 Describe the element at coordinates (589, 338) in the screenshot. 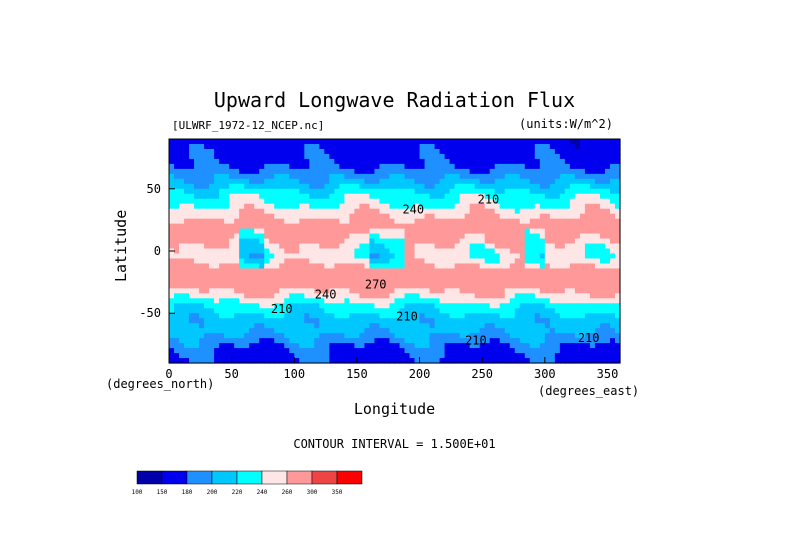

I see `contour-label: 210` at that location.